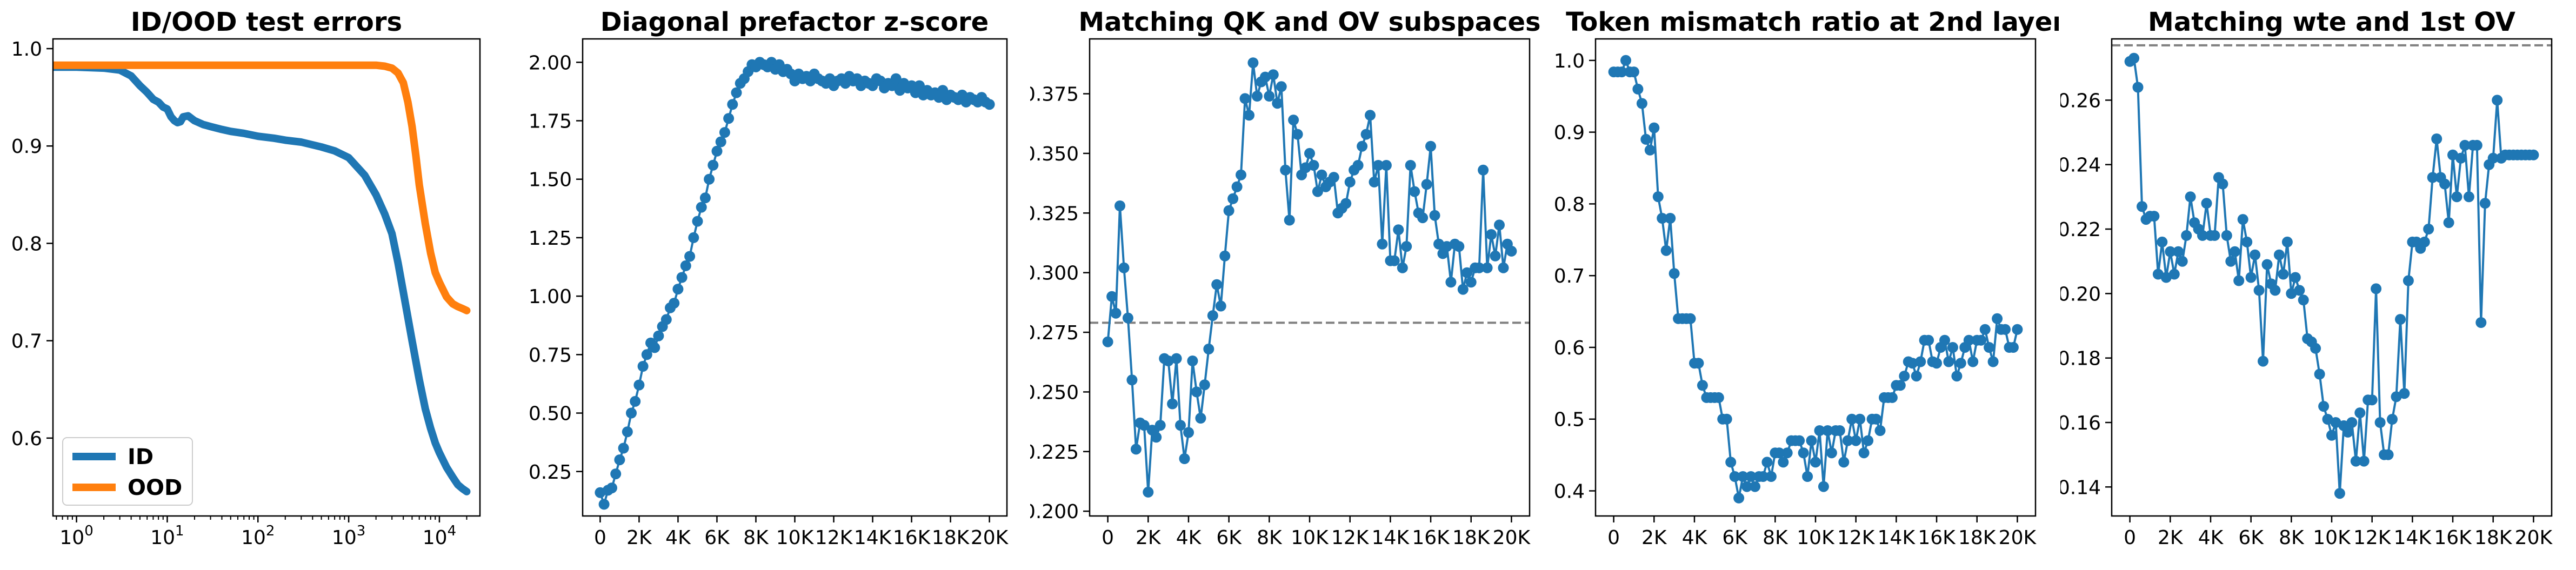 The image size is (2576, 570). What do you see at coordinates (1569, 133) in the screenshot?
I see `y-tick-label: 0.9` at bounding box center [1569, 133].